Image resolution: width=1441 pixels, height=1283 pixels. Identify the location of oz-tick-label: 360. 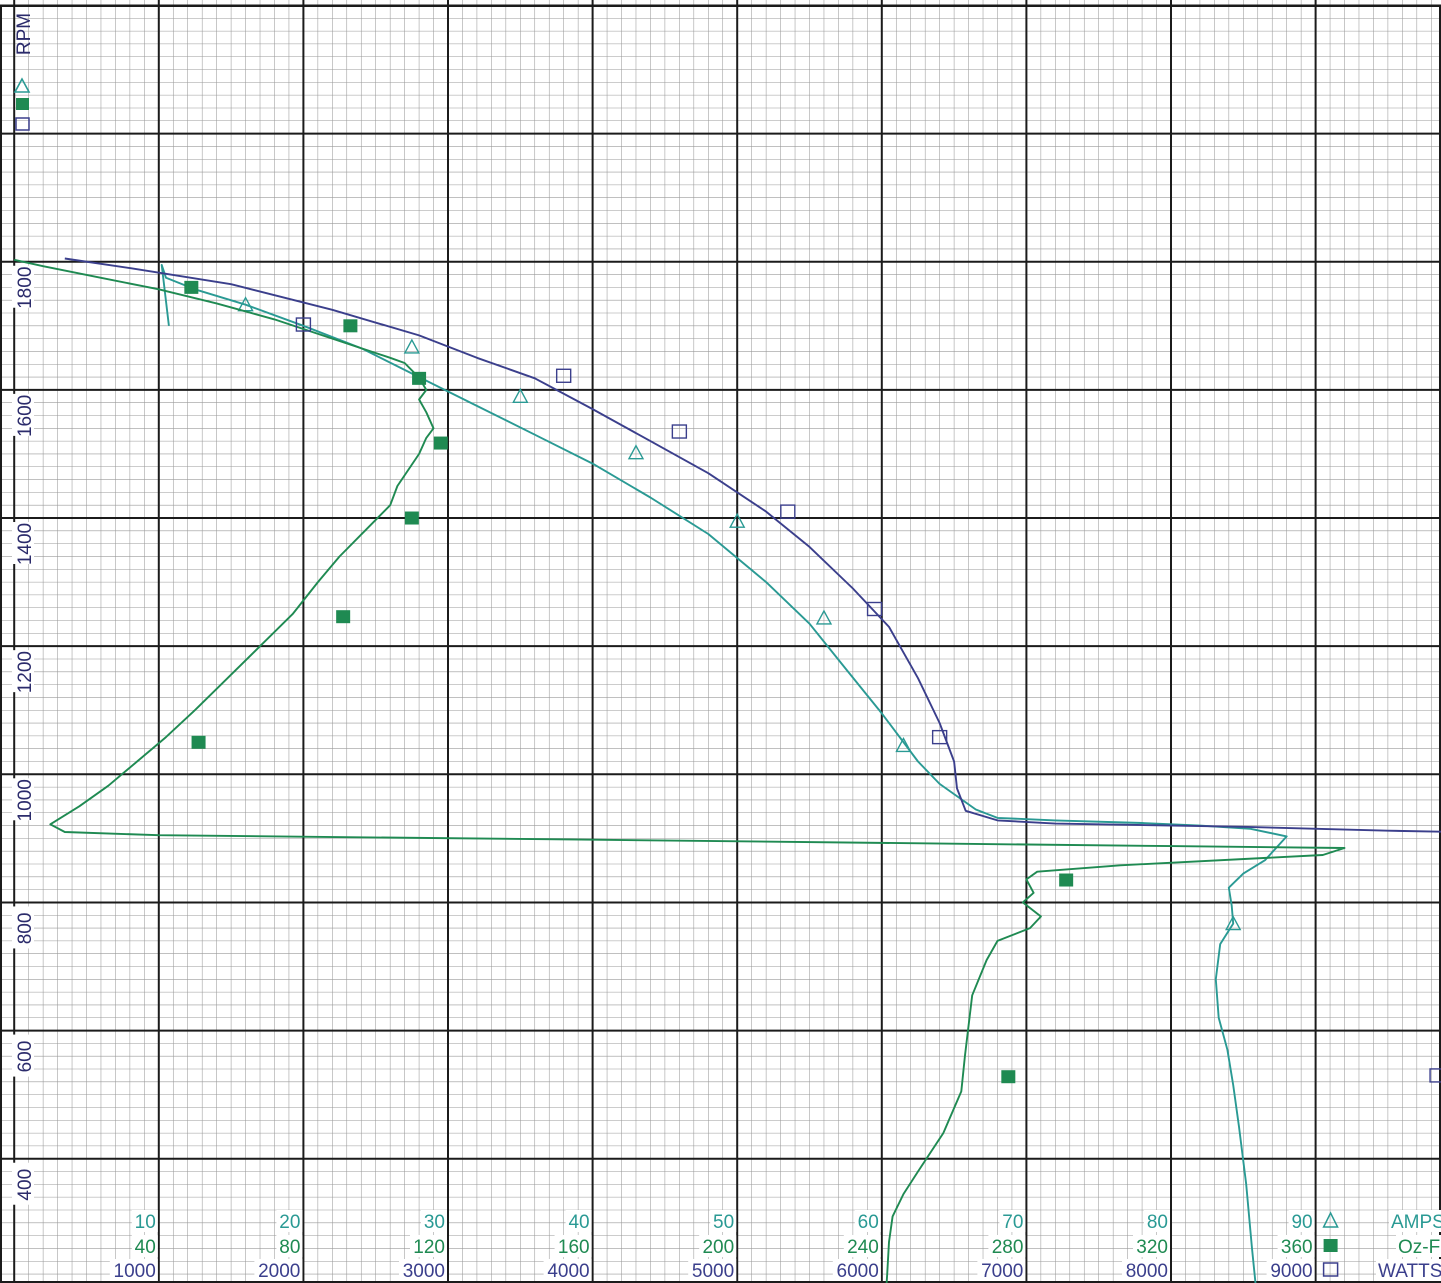
(1297, 1247).